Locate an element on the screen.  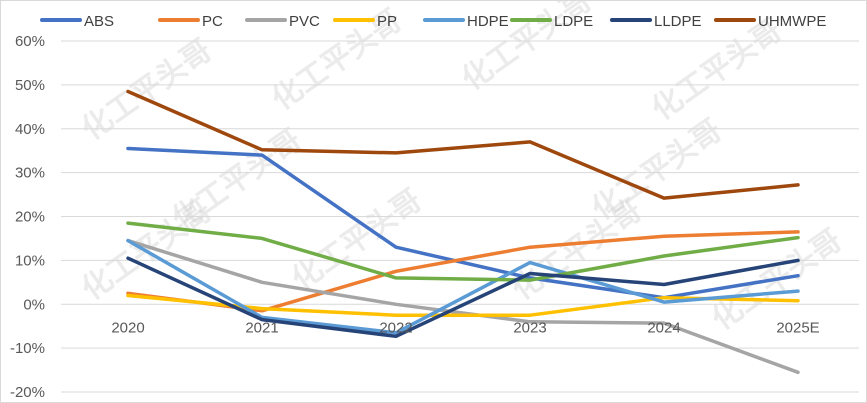
x-tick-label: 2020 is located at coordinates (127, 327).